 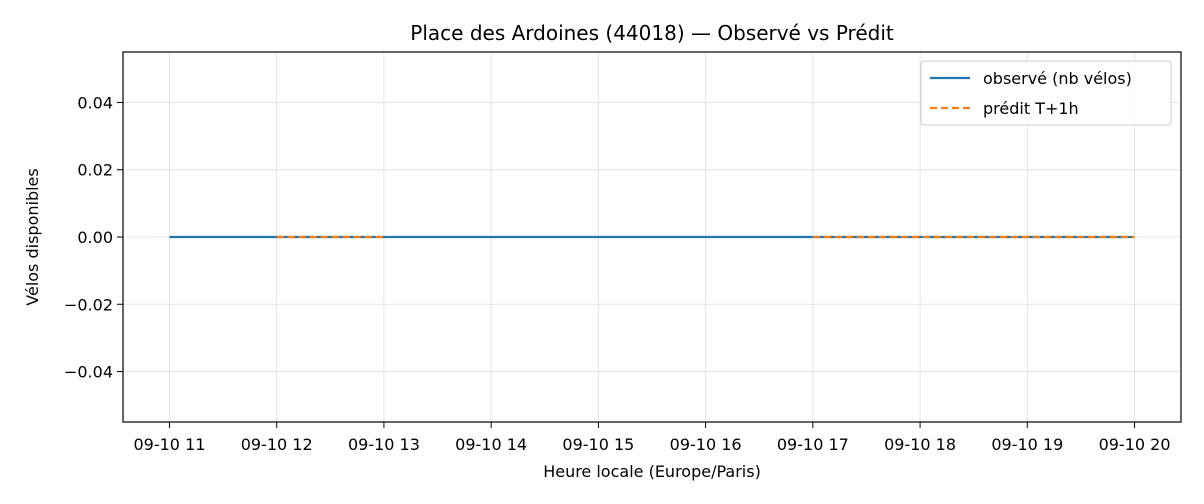 What do you see at coordinates (95, 102) in the screenshot?
I see `y-tick-label: 0.04` at bounding box center [95, 102].